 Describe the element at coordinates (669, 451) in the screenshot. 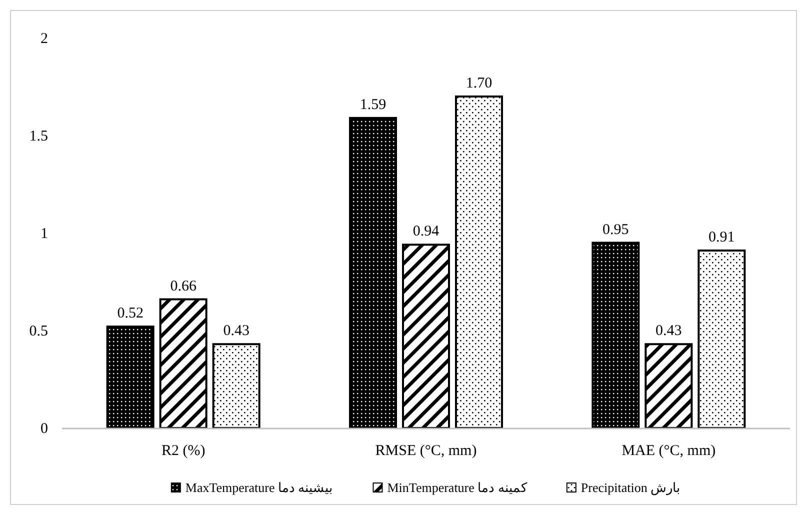

I see `x-tick-label: MAE (°C, mm)` at that location.